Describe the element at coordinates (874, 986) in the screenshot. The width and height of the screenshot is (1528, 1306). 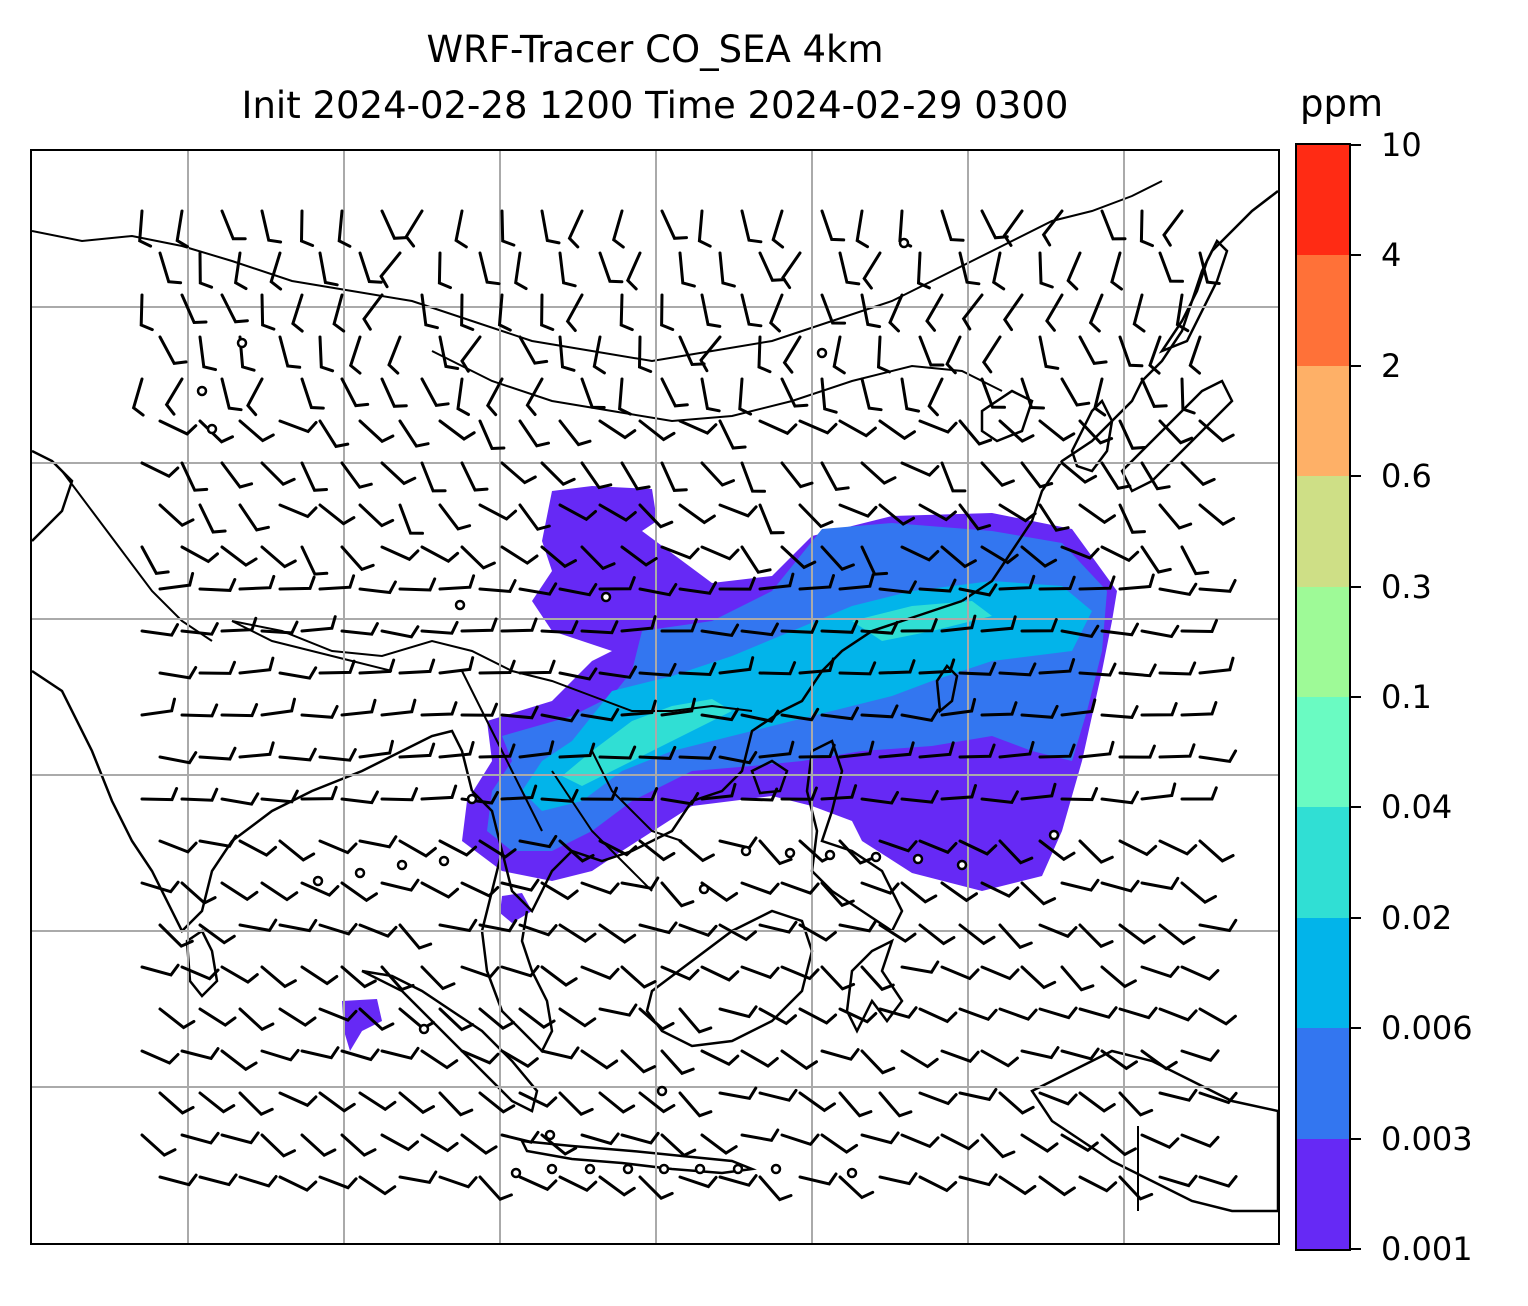
I see `coastline-sulawesi` at that location.